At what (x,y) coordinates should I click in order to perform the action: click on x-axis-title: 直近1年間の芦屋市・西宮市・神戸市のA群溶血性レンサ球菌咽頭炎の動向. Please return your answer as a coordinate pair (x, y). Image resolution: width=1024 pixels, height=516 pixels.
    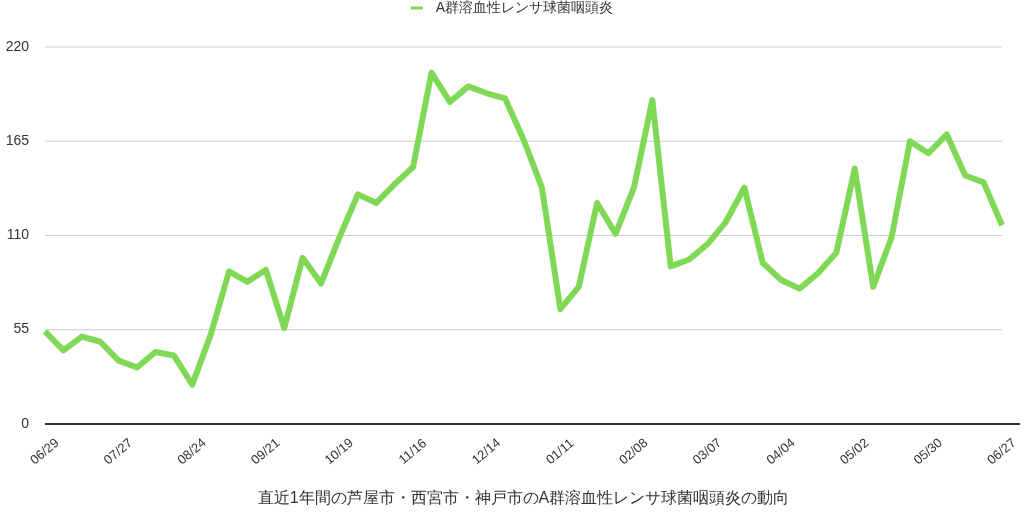
    Looking at the image, I should click on (523, 497).